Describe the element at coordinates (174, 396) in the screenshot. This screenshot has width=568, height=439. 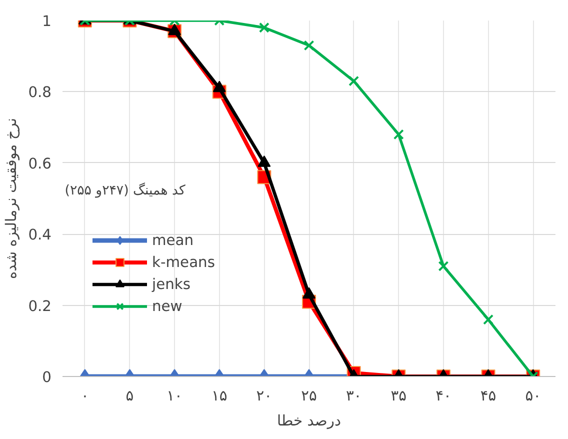
I see `x-tick-label: ۱۰` at that location.